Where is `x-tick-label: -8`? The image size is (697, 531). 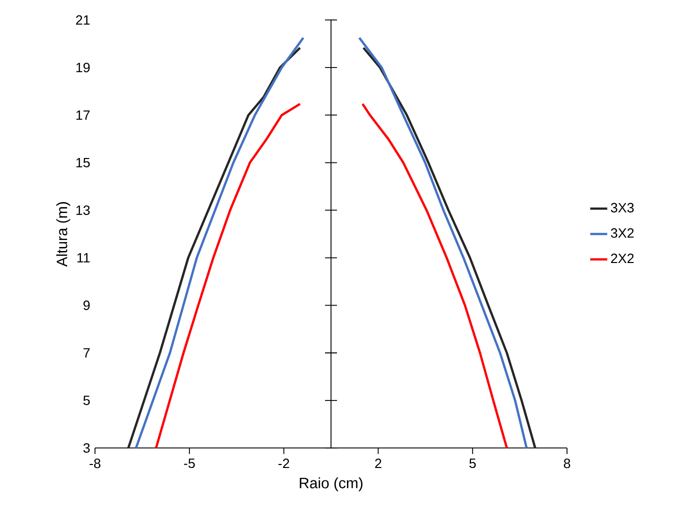
x-tick-label: -8 is located at coordinates (95, 463).